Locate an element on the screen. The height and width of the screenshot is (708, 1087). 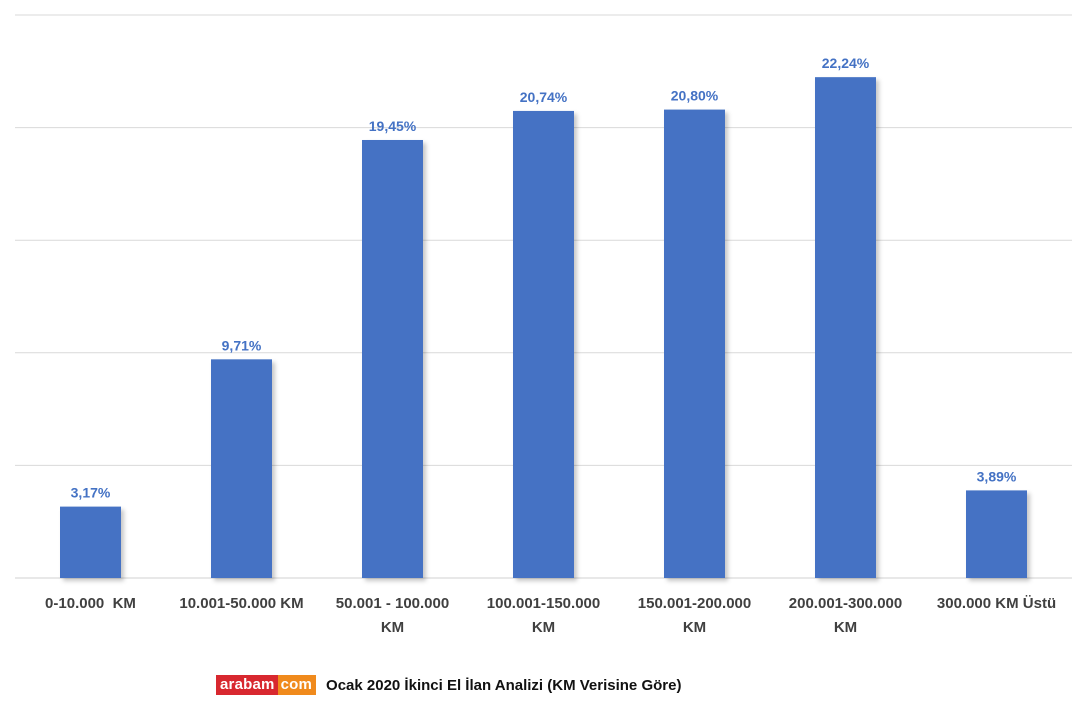
category-label-line: 300.000 KM Üstü is located at coordinates (996, 603).